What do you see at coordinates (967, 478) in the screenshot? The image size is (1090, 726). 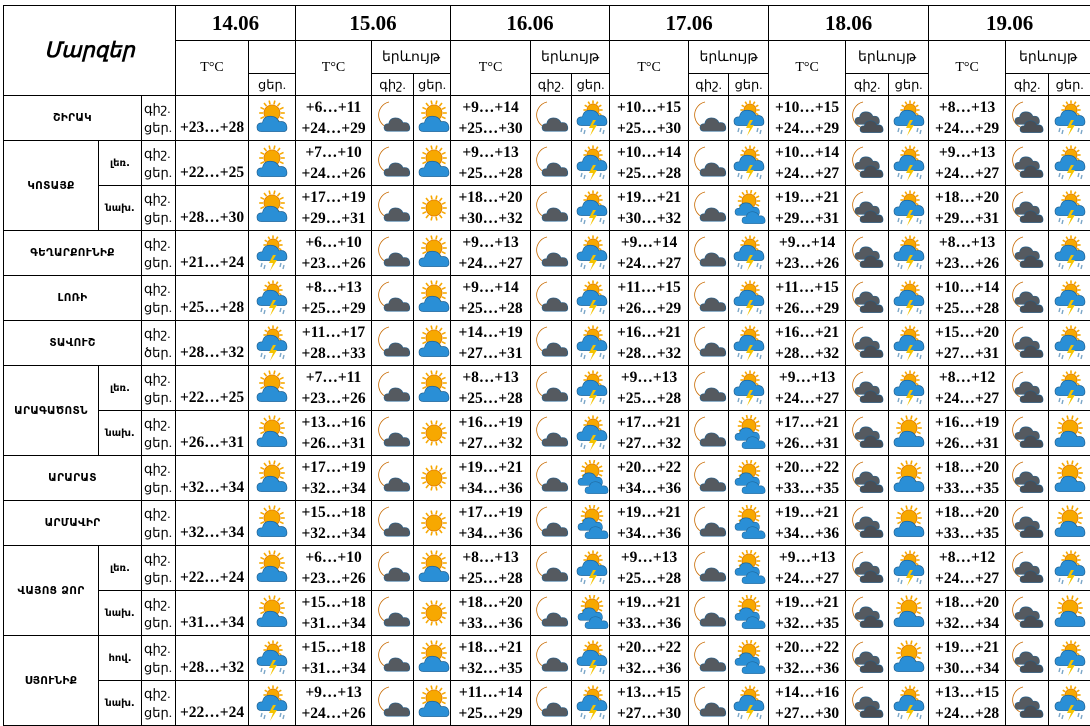 I see `temperature-cell: +18…+20+33…+35` at bounding box center [967, 478].